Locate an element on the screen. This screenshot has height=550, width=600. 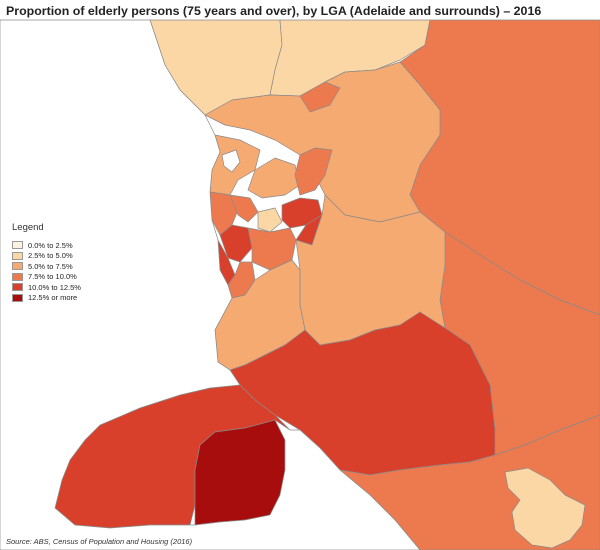
legend-title: Legend is located at coordinates (28, 227).